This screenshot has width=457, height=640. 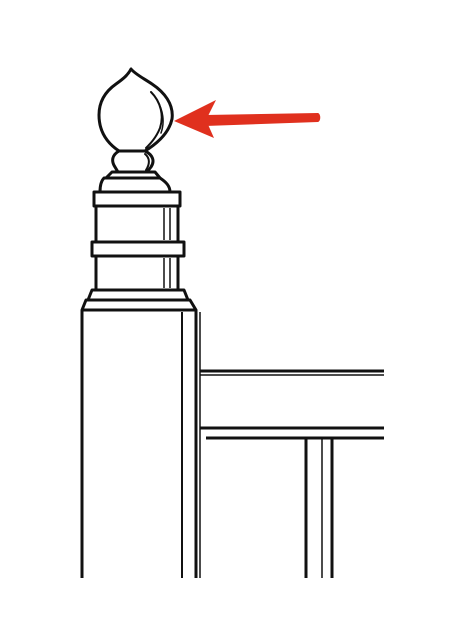 What do you see at coordinates (139, 305) in the screenshot?
I see `base-flare` at bounding box center [139, 305].